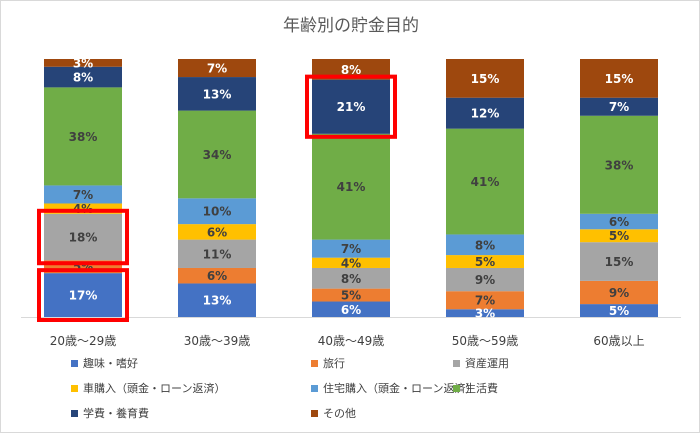 This screenshot has height=434, width=700. I want to click on value-label-3-0: 3%, so click(485, 314).